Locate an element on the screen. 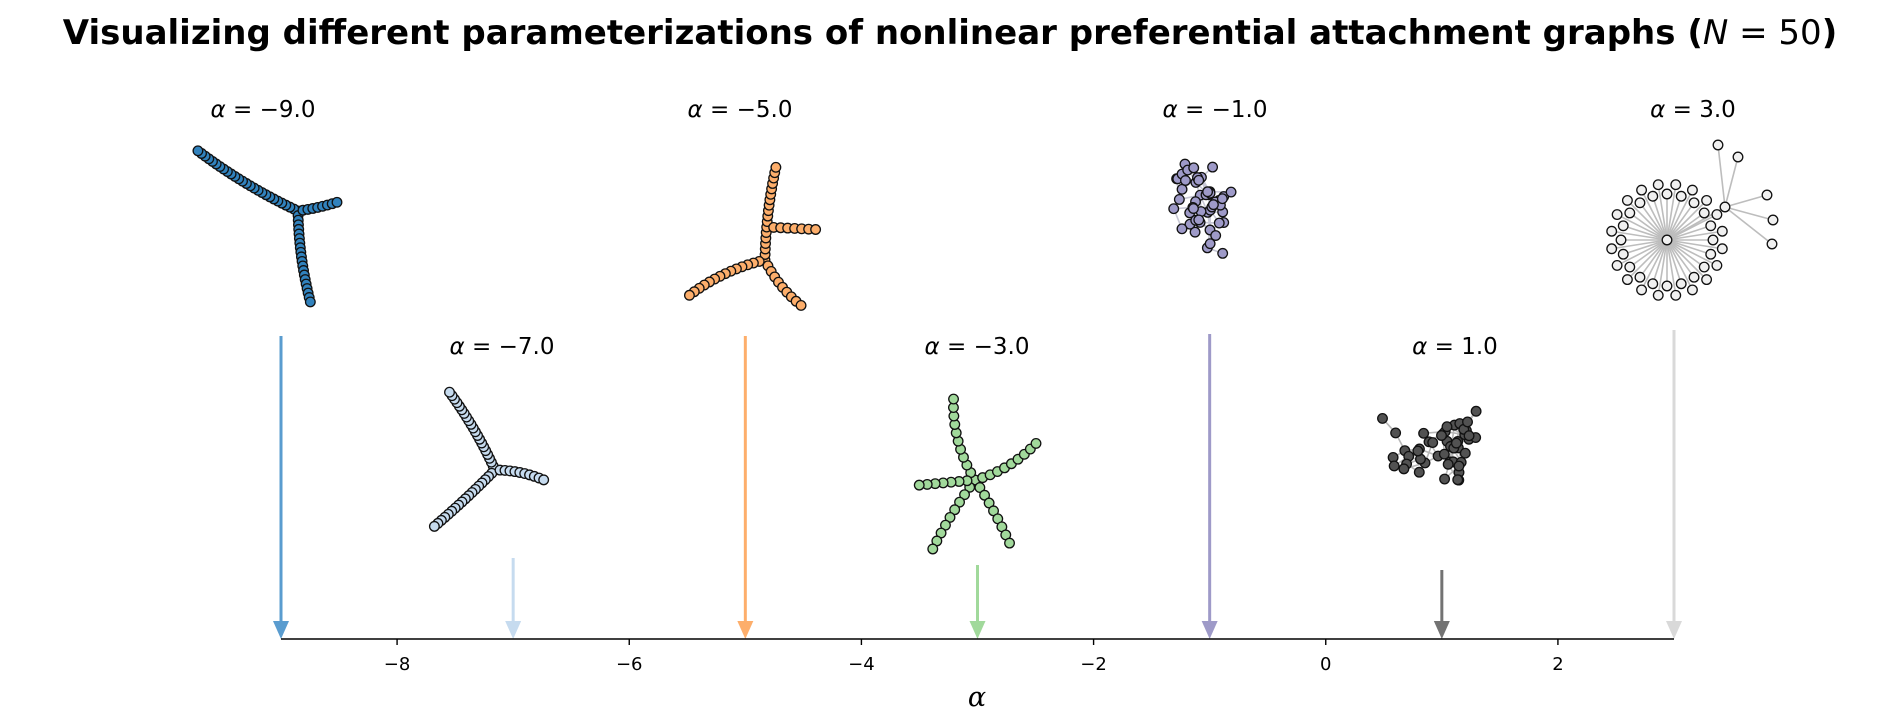 The height and width of the screenshot is (726, 1901). tick-label: −4 is located at coordinates (861, 664).